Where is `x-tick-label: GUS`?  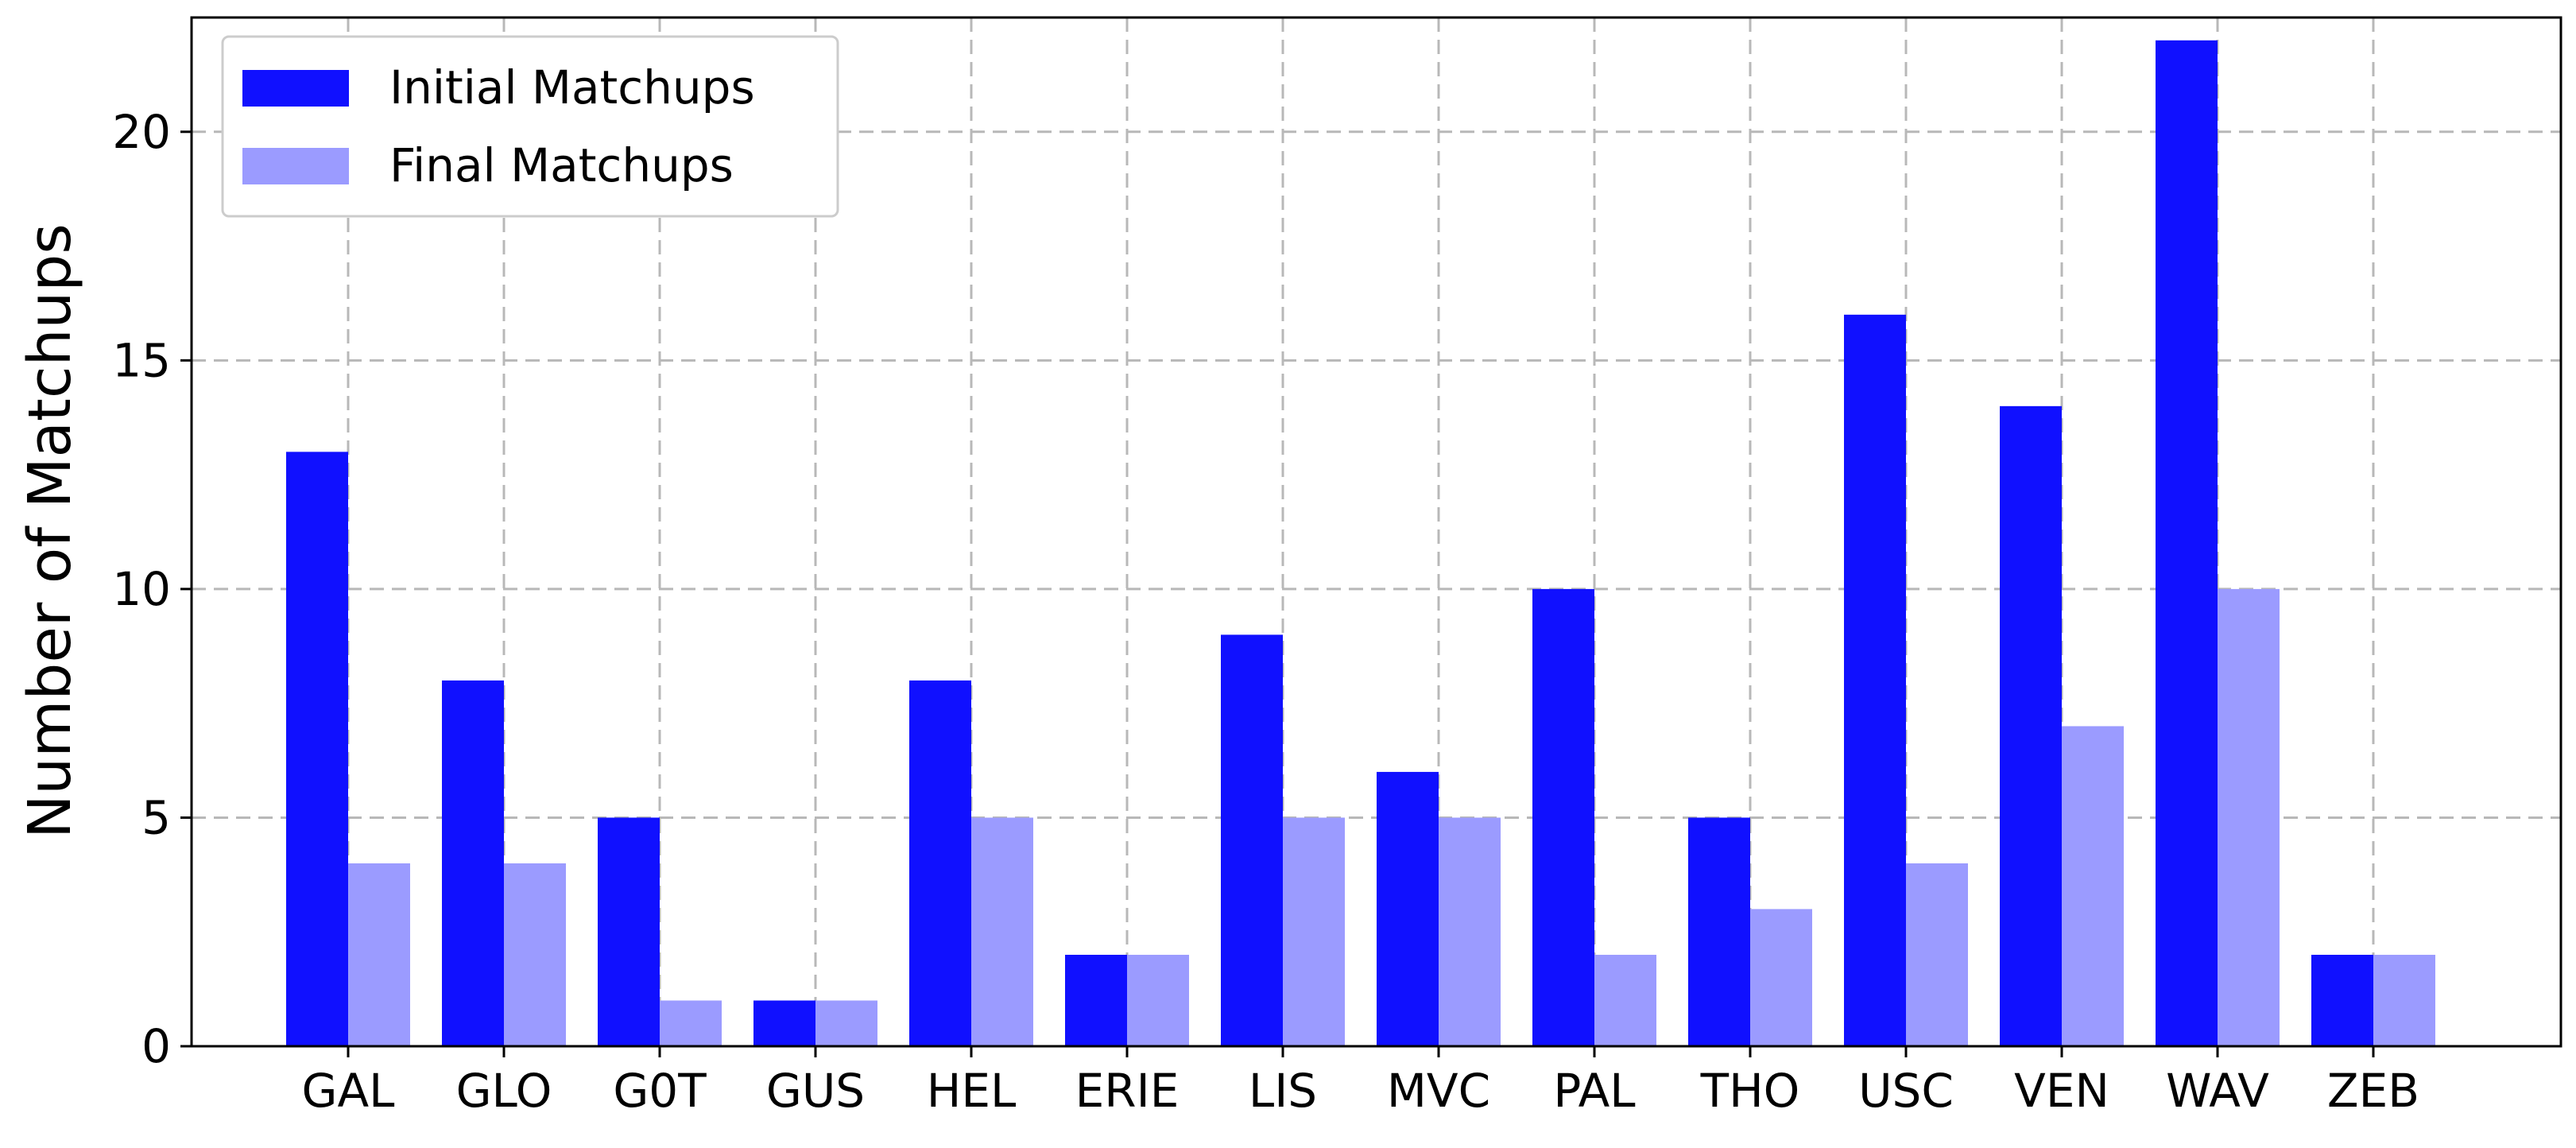
x-tick-label: GUS is located at coordinates (815, 1091).